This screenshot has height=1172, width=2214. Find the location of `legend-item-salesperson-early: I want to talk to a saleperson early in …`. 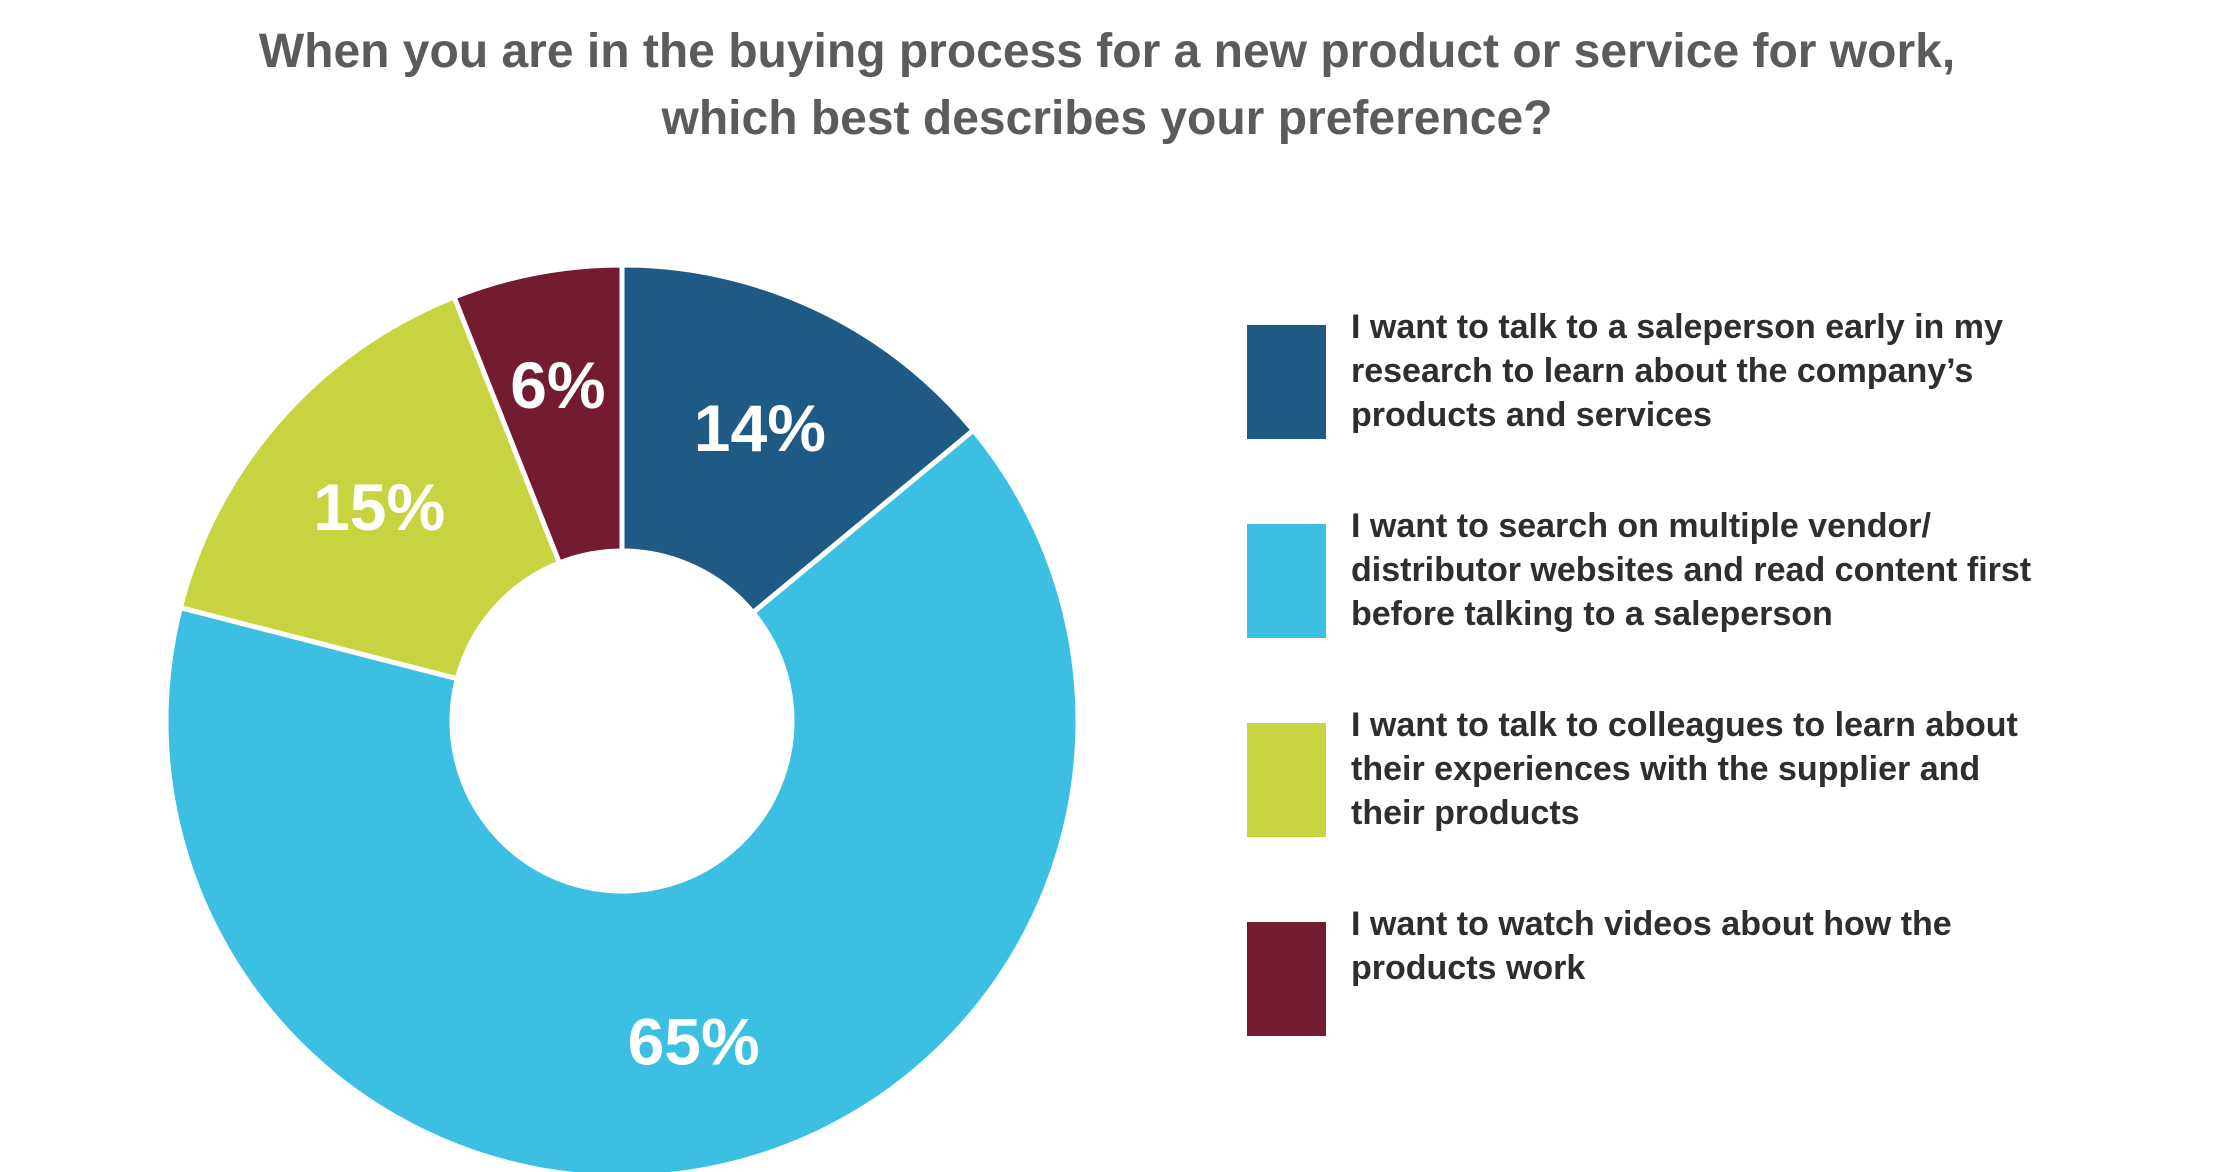

legend-item-salesperson-early: I want to talk to a saleperson early in … is located at coordinates (1712, 372).